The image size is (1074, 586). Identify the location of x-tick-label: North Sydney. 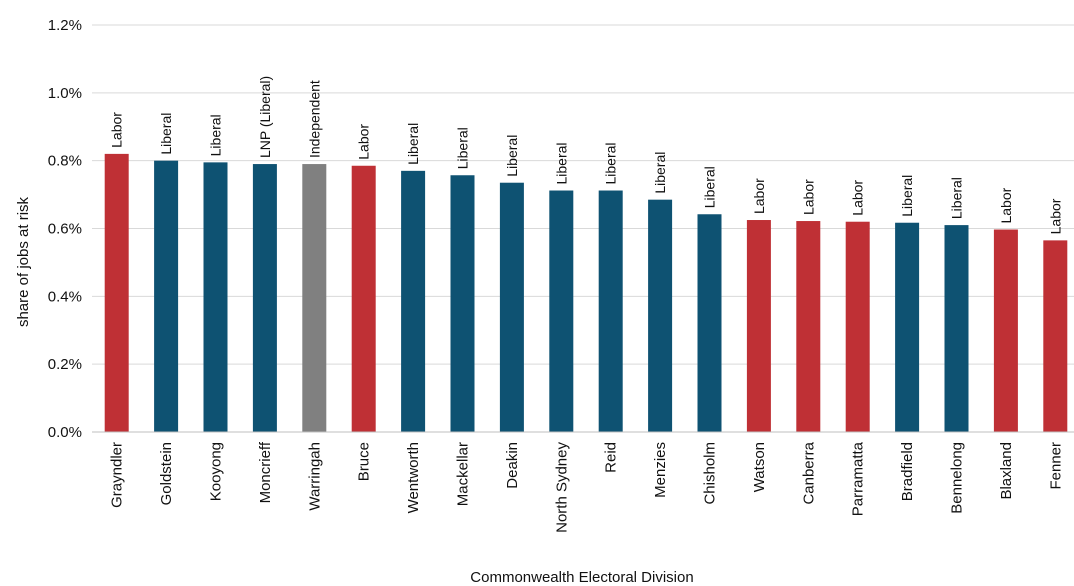
(561, 487).